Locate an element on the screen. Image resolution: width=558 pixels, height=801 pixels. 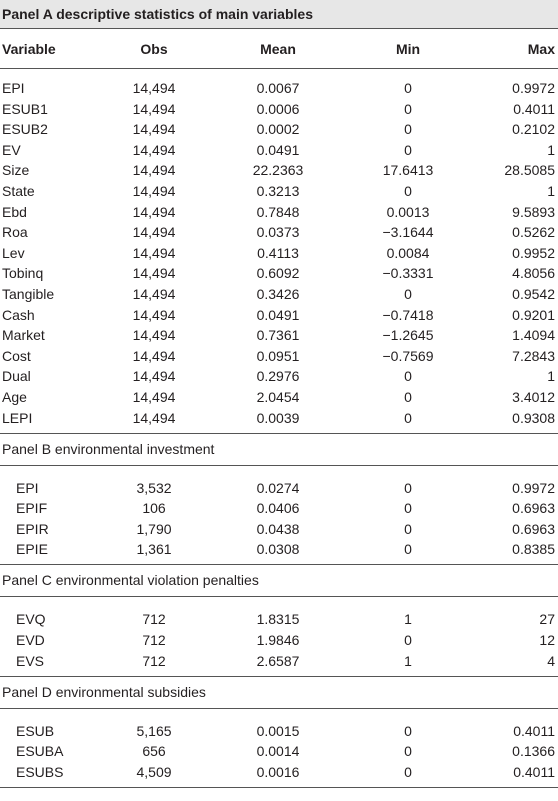
cell: 106 is located at coordinates (154, 508).